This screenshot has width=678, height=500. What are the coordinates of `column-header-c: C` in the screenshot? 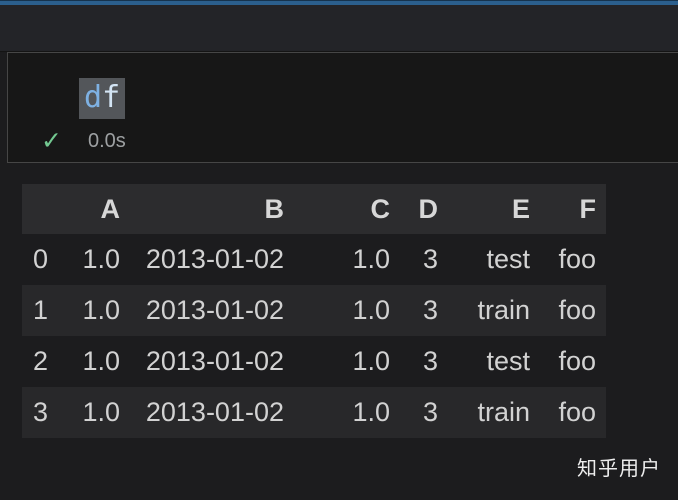 It's located at (380, 208).